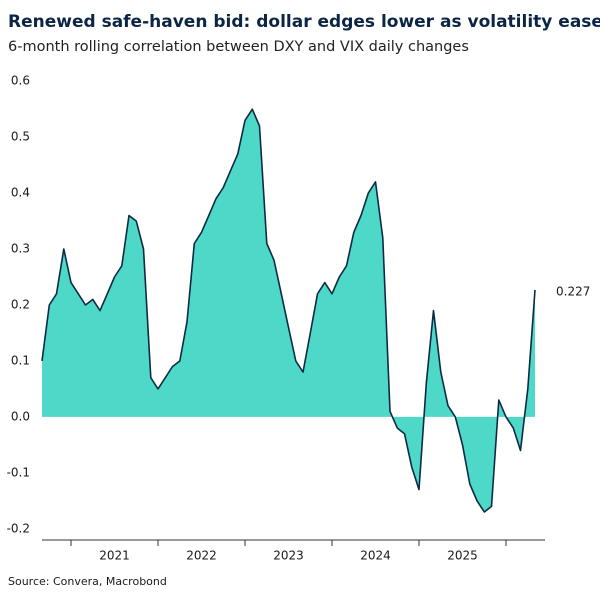 The image size is (600, 604). Describe the element at coordinates (375, 556) in the screenshot. I see `x-tick-label: 2024` at that location.